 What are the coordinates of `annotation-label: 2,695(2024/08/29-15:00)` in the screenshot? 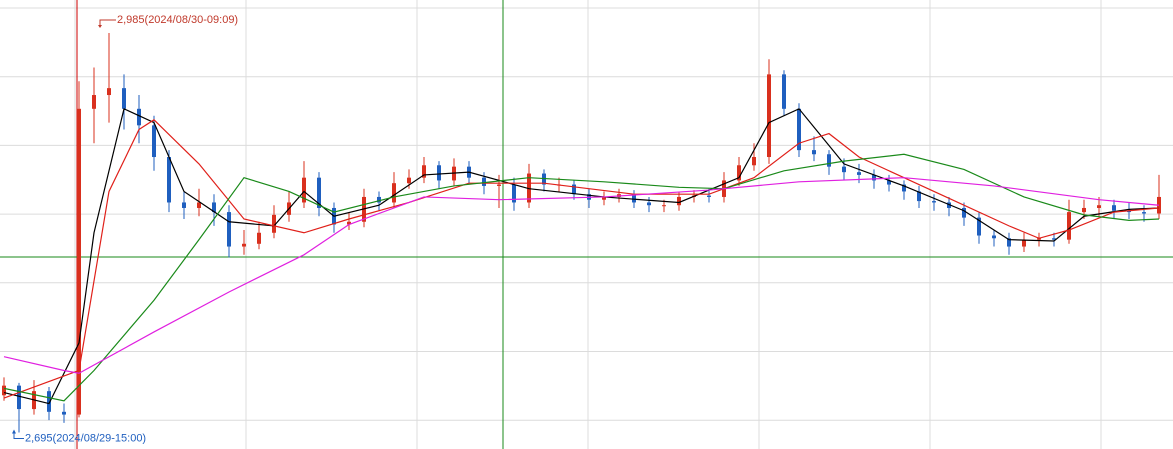 It's located at (85, 438).